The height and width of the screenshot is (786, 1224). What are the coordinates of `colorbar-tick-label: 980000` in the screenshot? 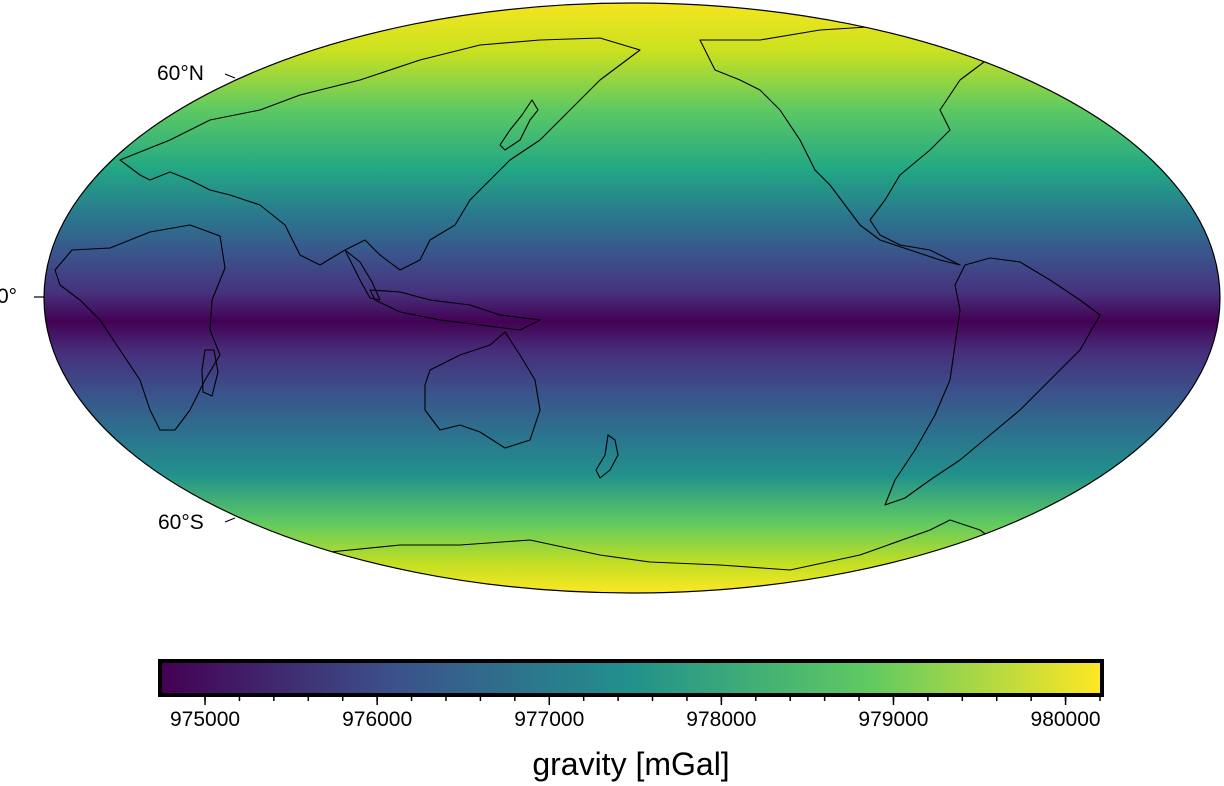 It's located at (1065, 719).